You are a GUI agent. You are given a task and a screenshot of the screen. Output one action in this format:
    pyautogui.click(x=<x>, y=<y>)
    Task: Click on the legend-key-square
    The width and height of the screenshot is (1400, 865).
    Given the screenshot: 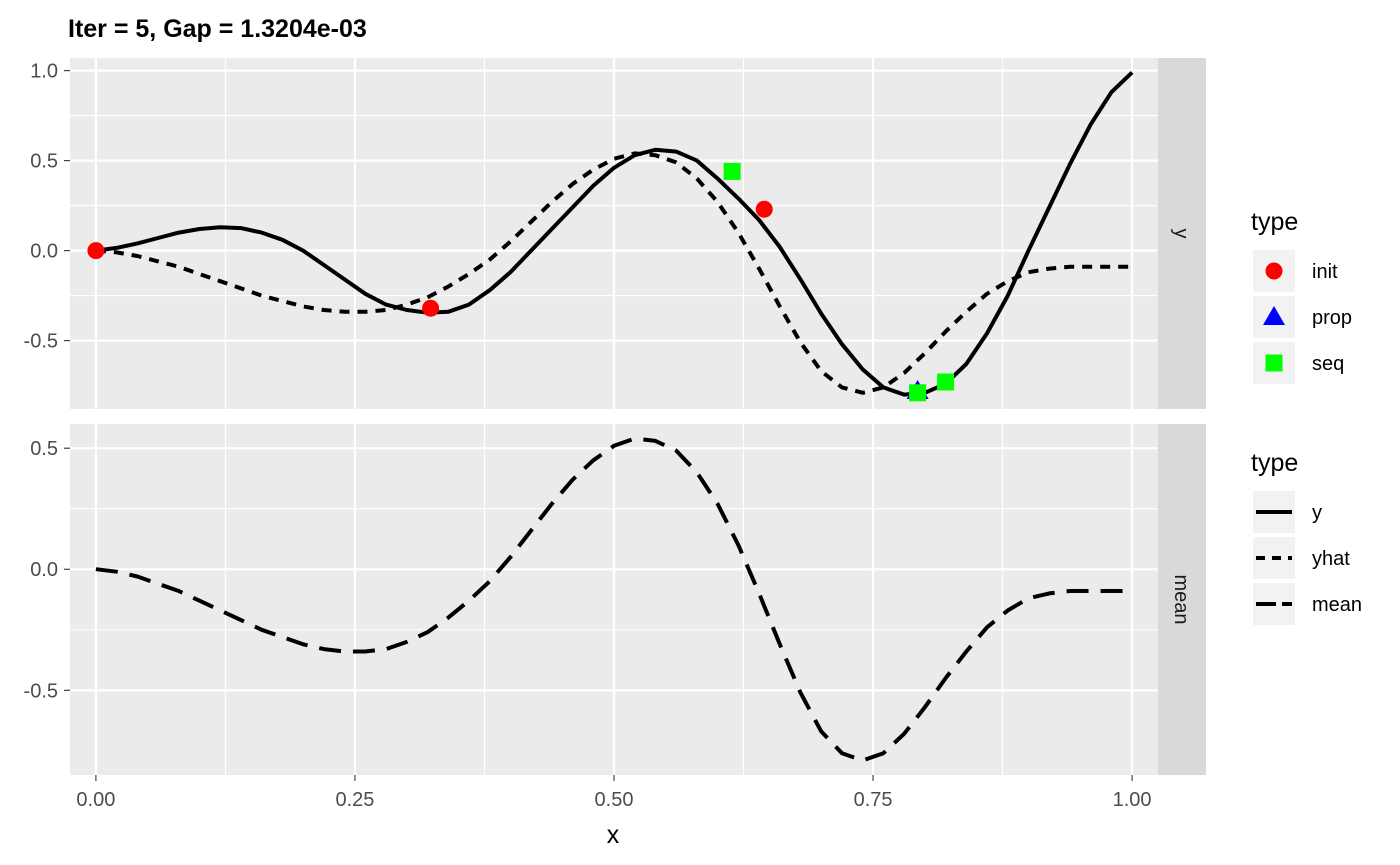 What is the action you would take?
    pyautogui.click(x=1274, y=363)
    